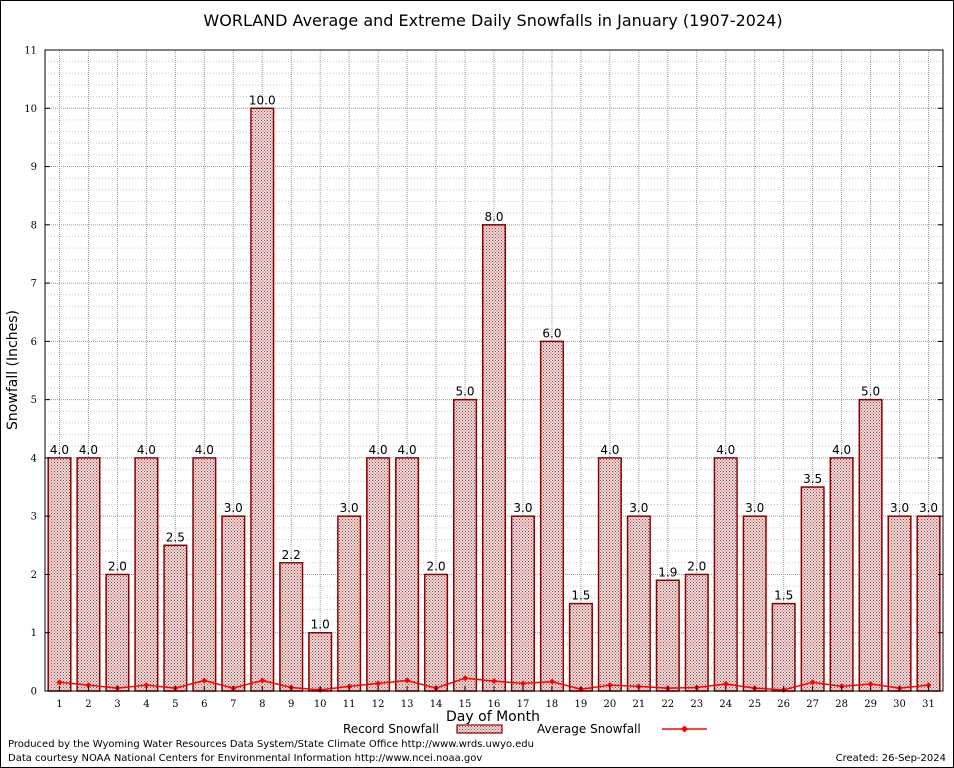  I want to click on x-tick-label: 7, so click(233, 704).